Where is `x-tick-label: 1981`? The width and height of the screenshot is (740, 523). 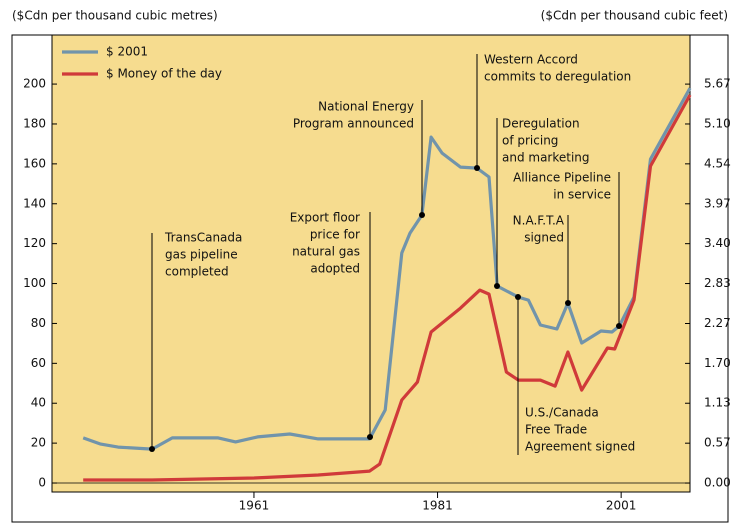
x-tick-label: 1981 is located at coordinates (437, 506).